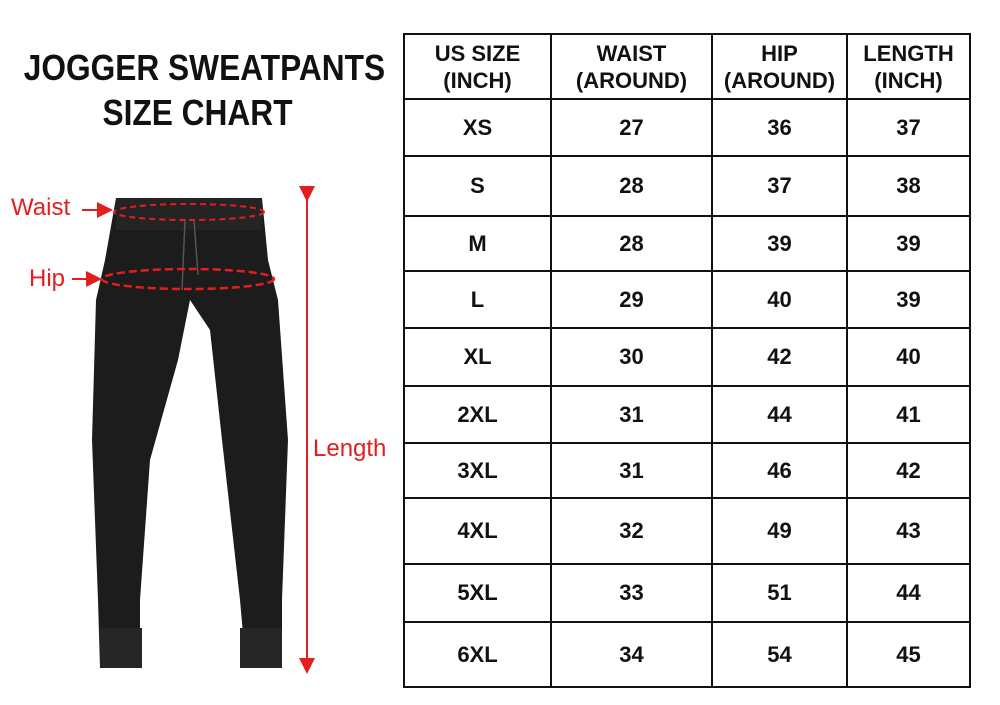 The image size is (1000, 705). Describe the element at coordinates (779, 299) in the screenshot. I see `hip-cell: 40` at that location.